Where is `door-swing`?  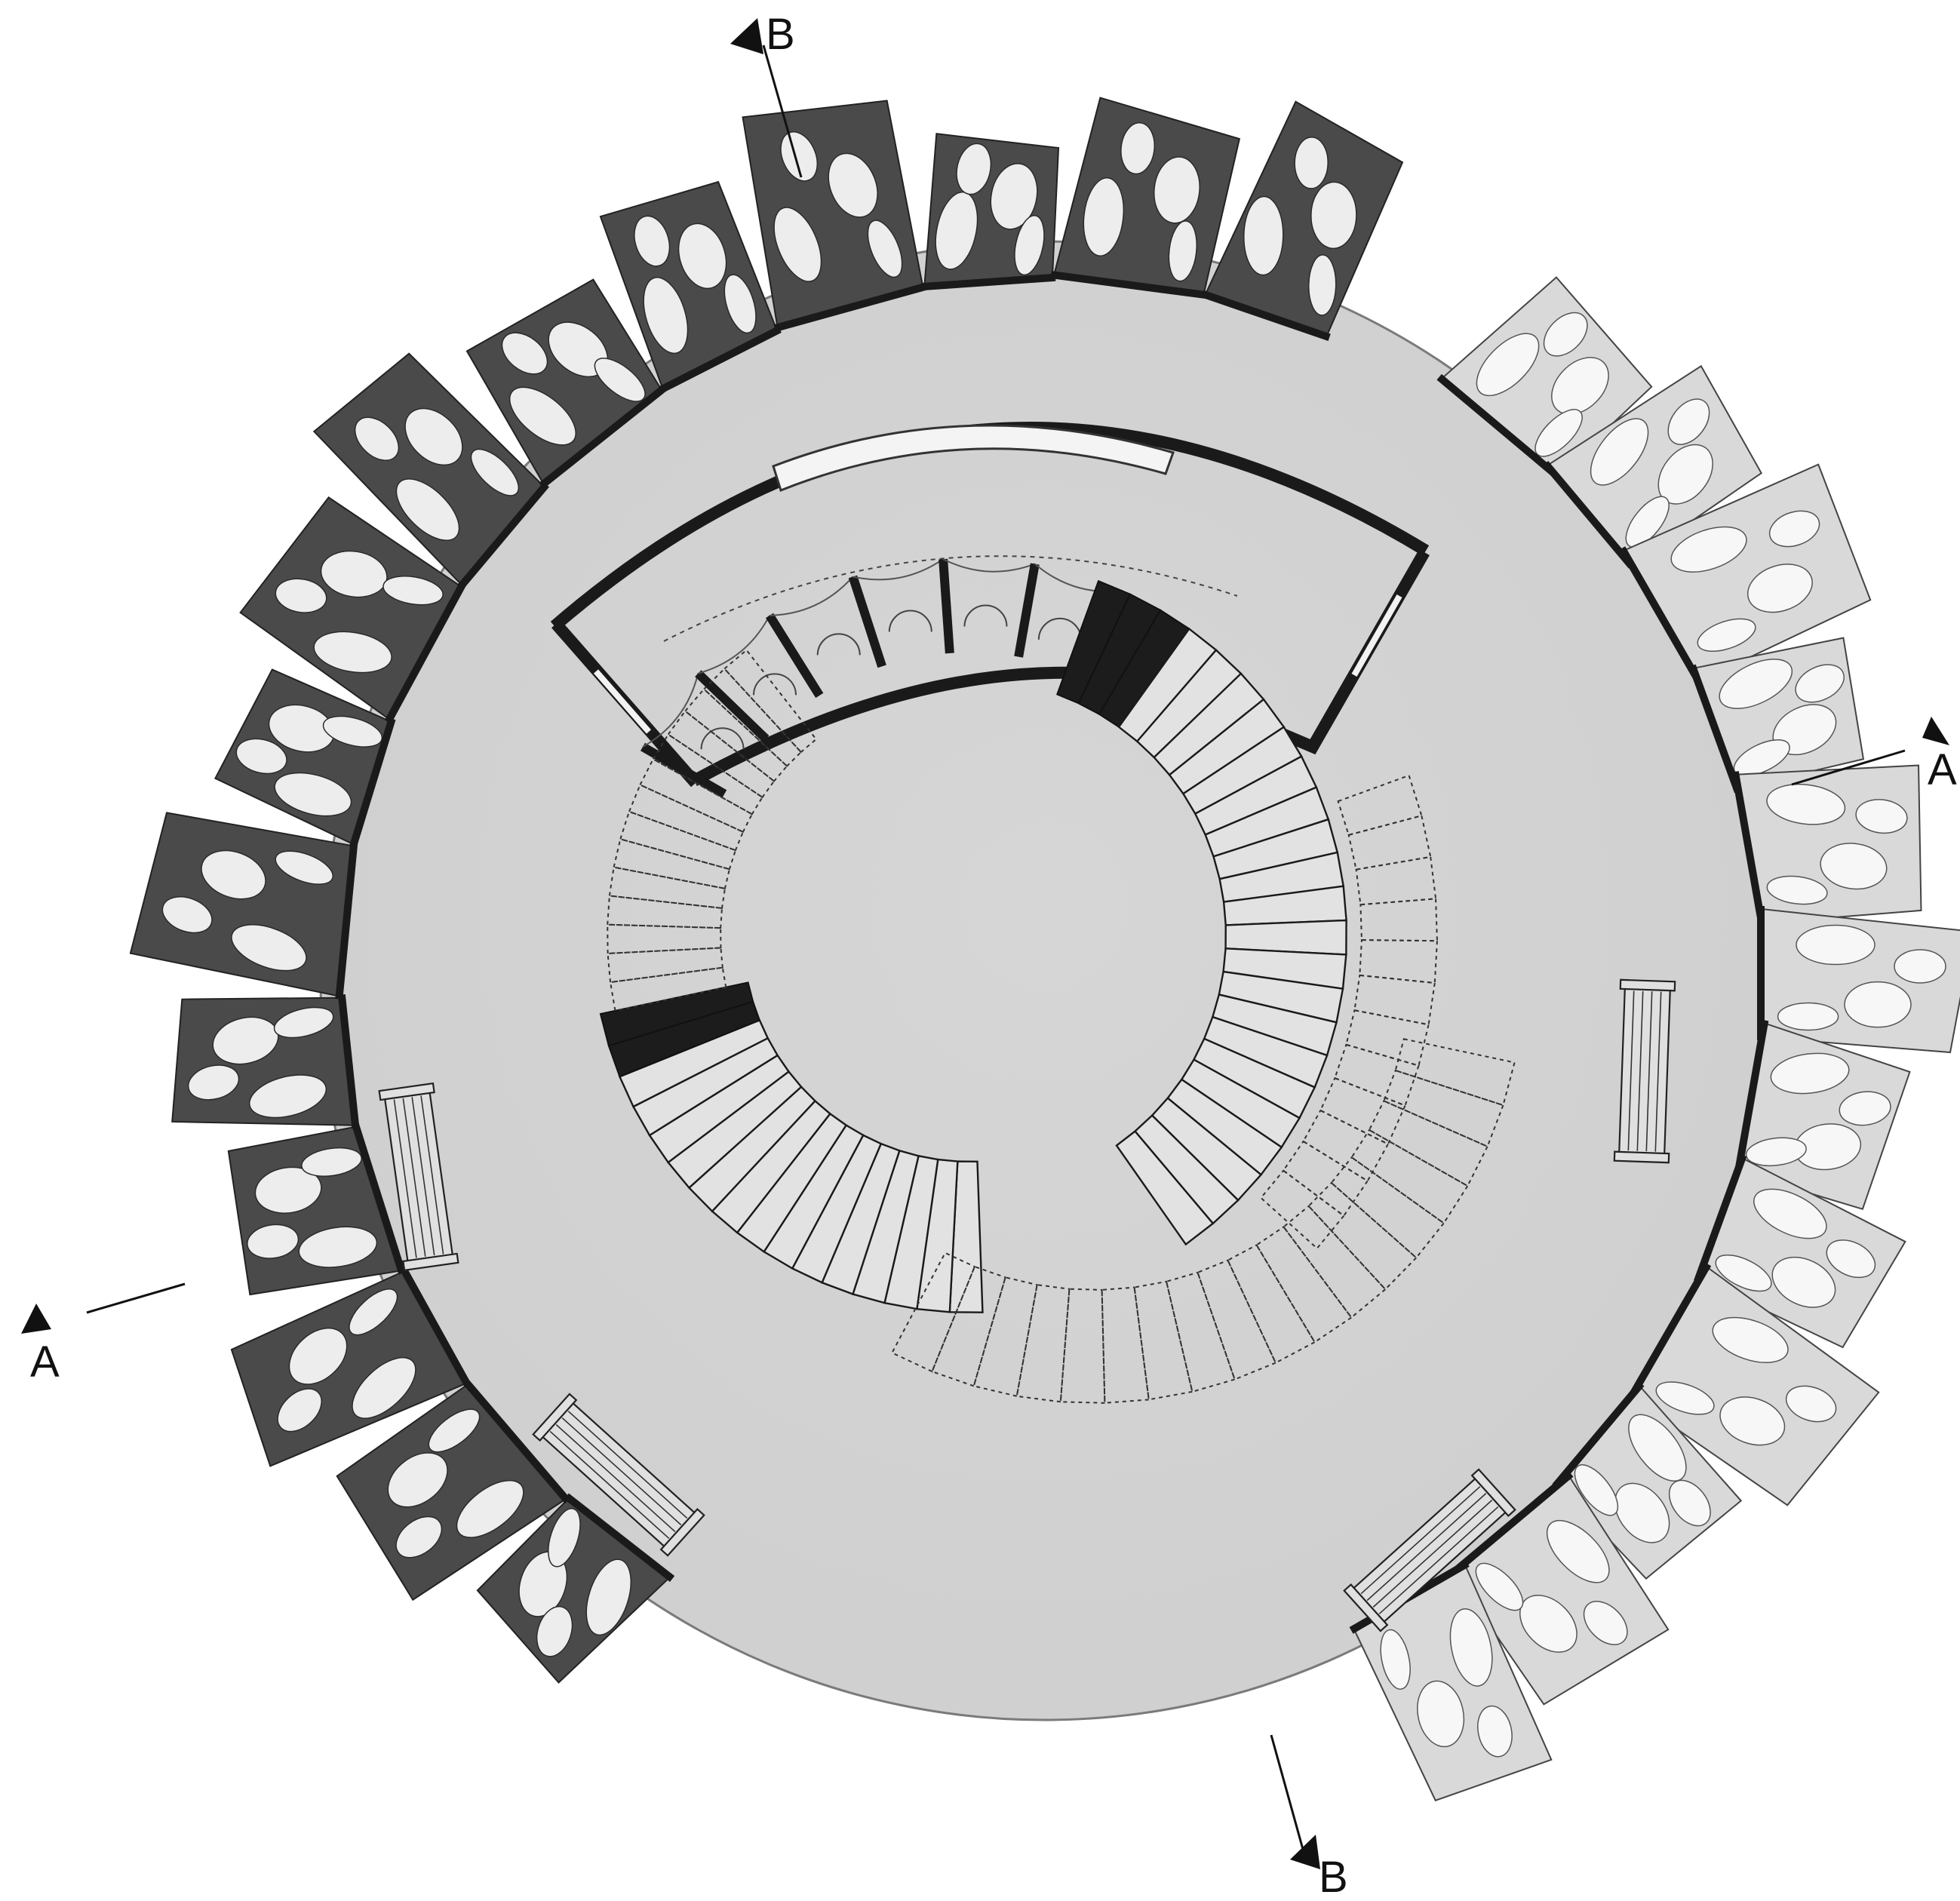
door-swing is located at coordinates (985, 615).